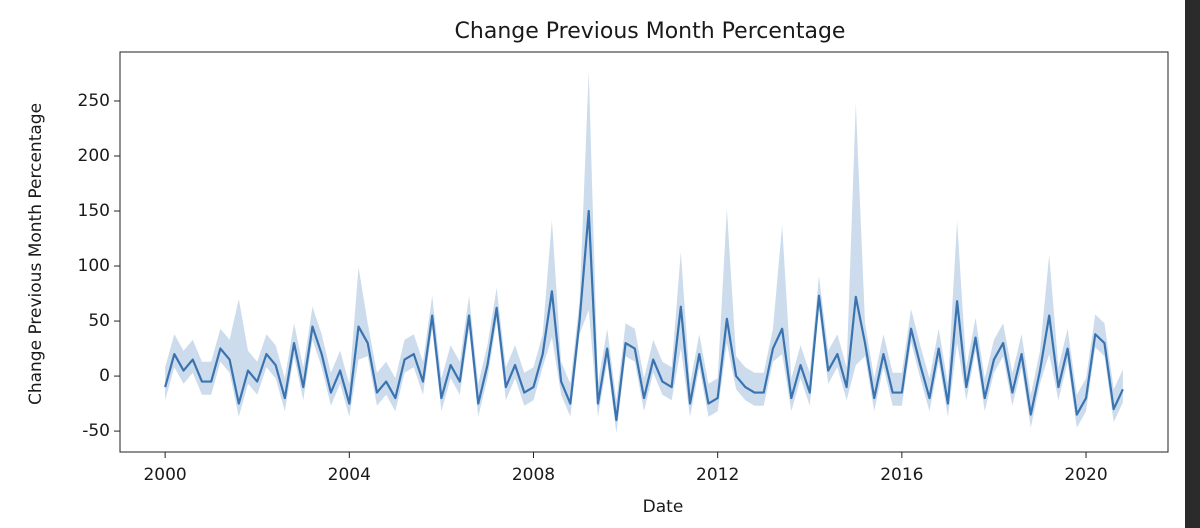 This screenshot has height=528, width=1200. I want to click on x-tick-label: 2016, so click(901, 475).